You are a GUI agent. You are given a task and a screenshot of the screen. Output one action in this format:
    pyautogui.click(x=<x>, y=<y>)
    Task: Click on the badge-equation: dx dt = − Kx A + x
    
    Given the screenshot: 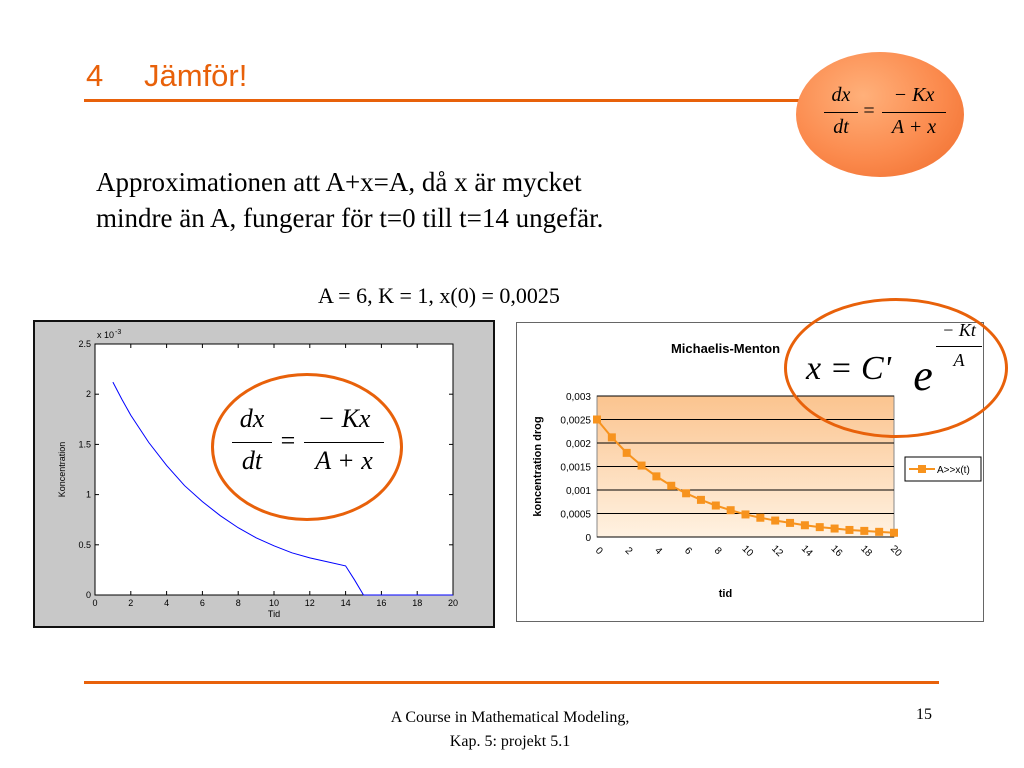 What is the action you would take?
    pyautogui.click(x=881, y=118)
    